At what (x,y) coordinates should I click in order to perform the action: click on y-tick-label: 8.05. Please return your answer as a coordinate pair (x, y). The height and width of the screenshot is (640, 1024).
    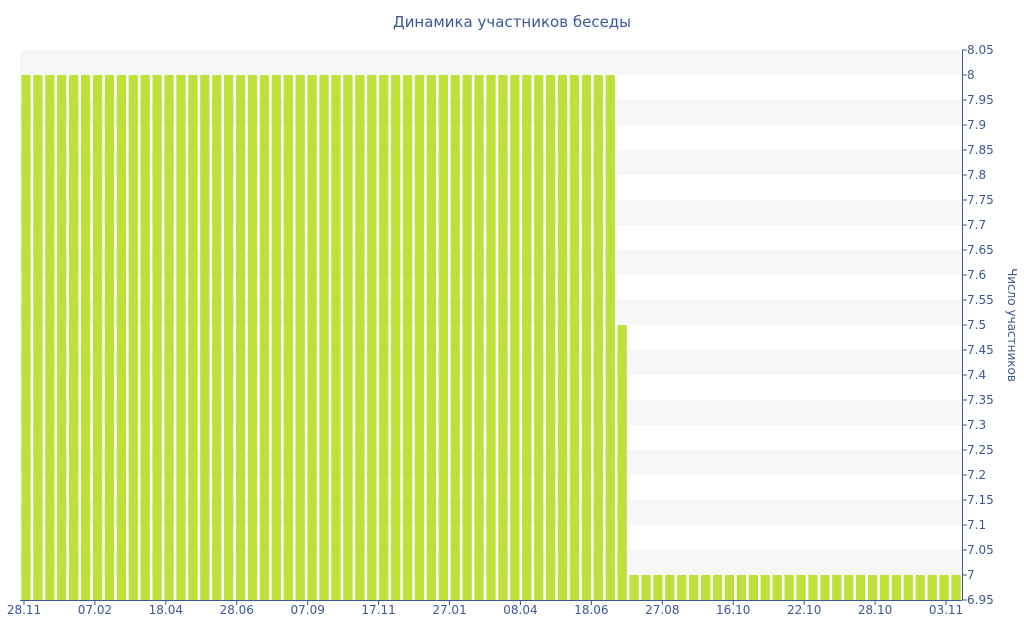
    Looking at the image, I should click on (980, 50).